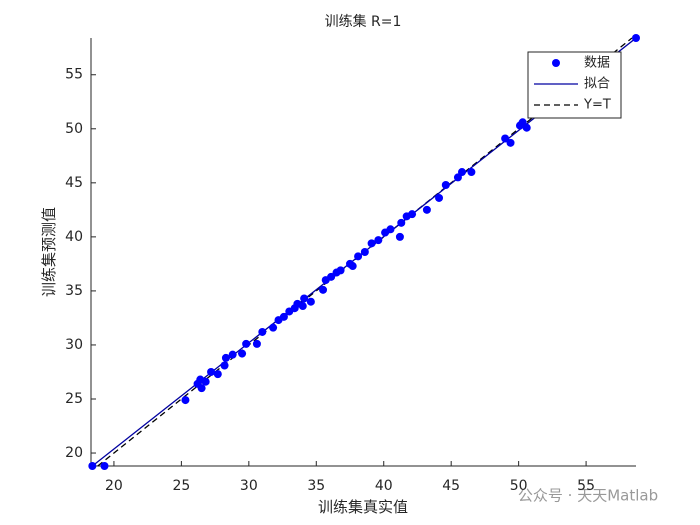 The width and height of the screenshot is (700, 525). I want to click on legend-label: 拟合, so click(597, 84).